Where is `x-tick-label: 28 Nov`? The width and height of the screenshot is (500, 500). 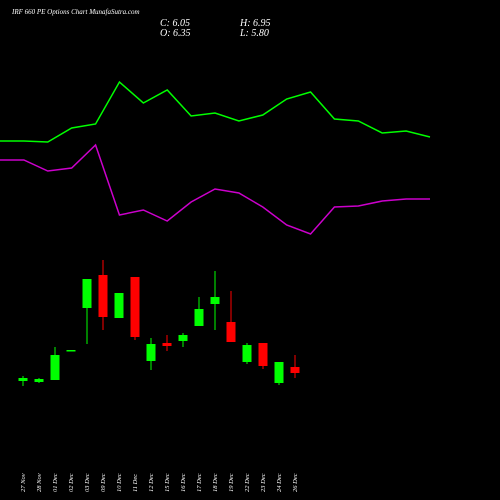 x-tick-label: 28 Nov is located at coordinates (39, 482).